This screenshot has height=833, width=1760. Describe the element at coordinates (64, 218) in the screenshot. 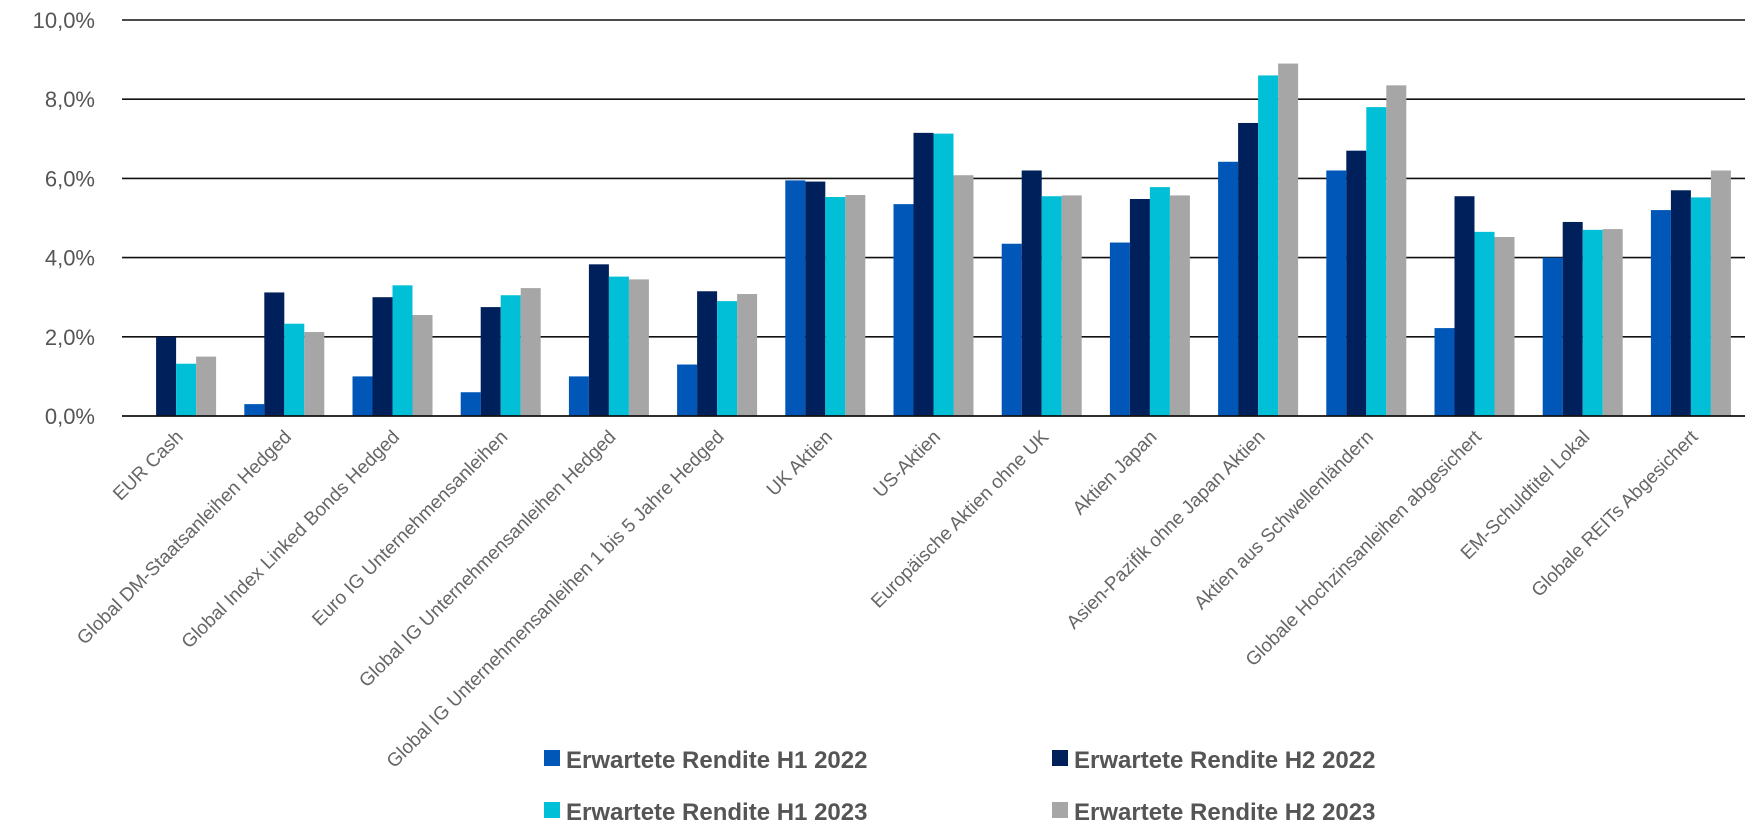

I see `y-axis-ticks: 0,0% 2,0% 4,0% 6,0% 8,0% 10,0%` at that location.